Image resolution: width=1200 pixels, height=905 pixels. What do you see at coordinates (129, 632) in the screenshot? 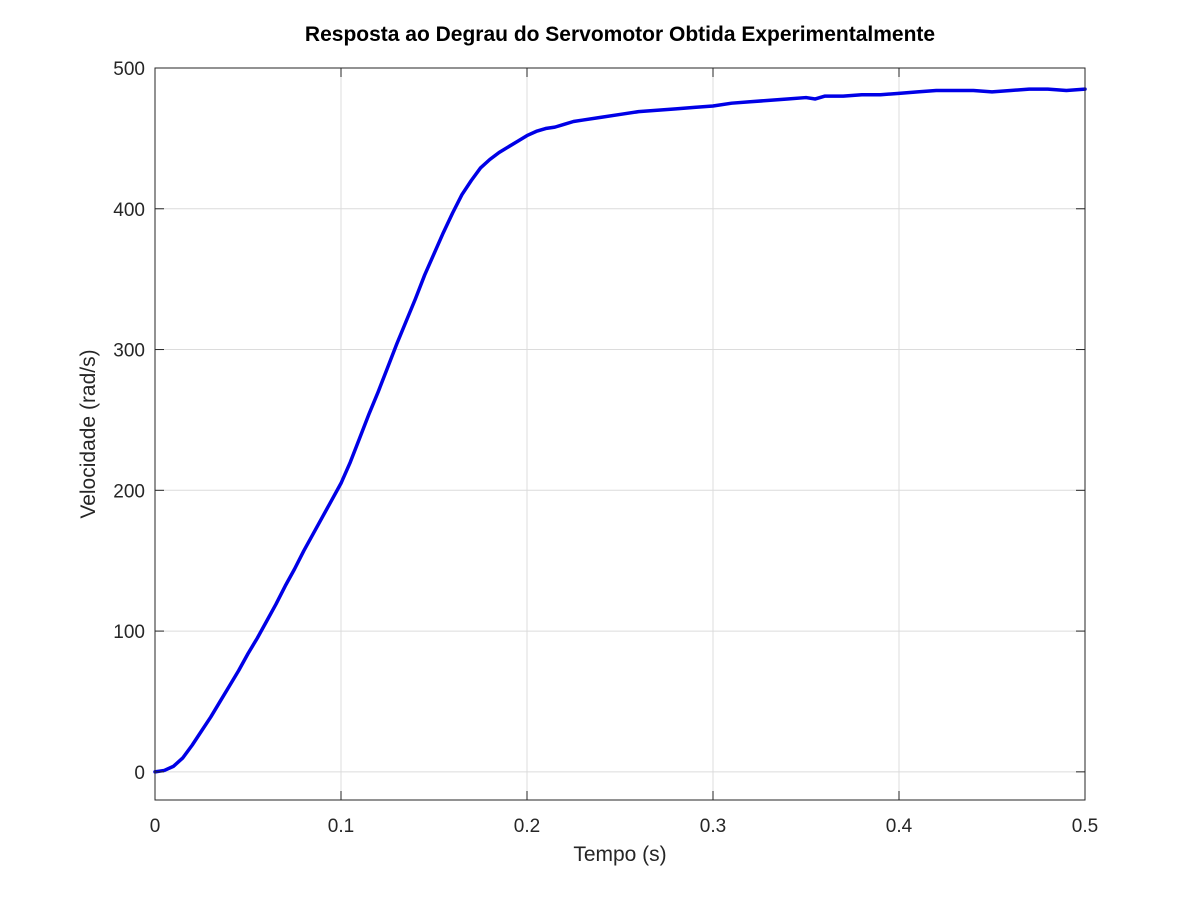
I see `y-tick-label: 100` at bounding box center [129, 632].